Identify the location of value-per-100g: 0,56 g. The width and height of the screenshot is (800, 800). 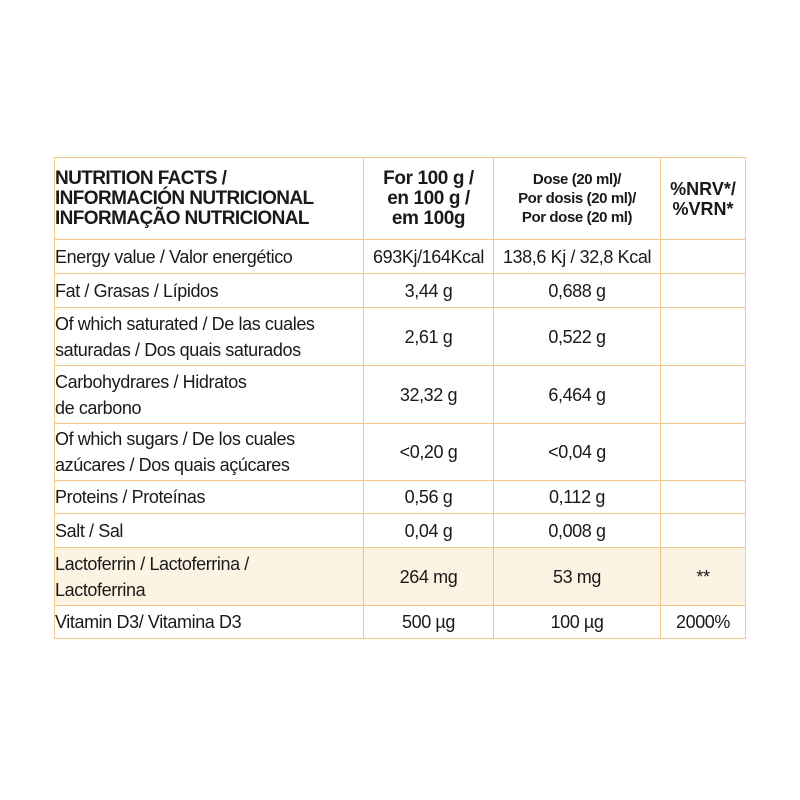
(428, 497).